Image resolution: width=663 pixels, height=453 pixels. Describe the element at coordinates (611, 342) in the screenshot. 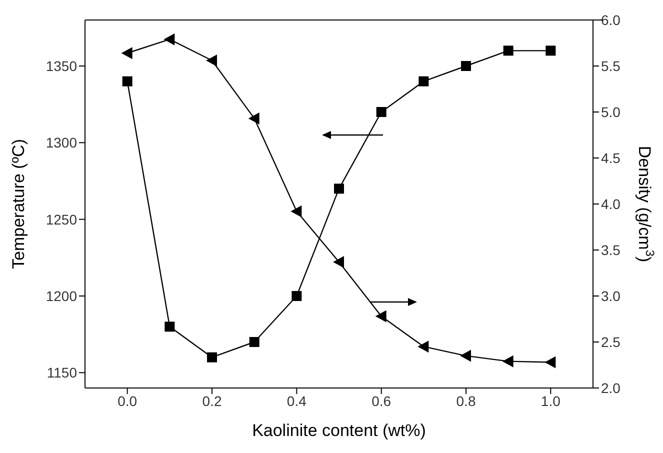

I see `y2-tick-label: 2.5` at that location.